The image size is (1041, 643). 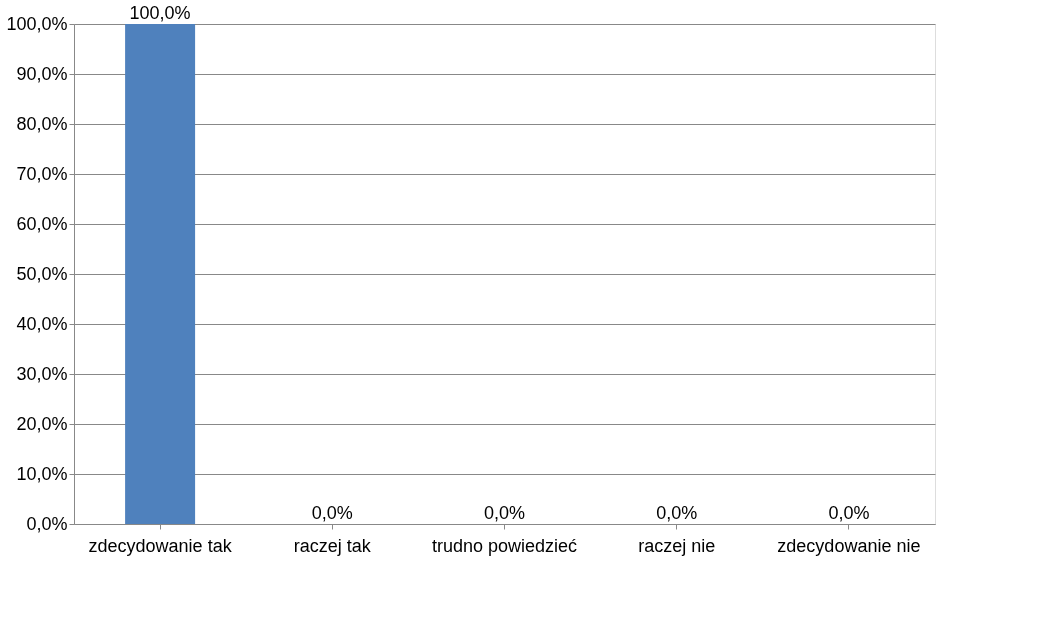 I want to click on y-tick-label: 40,0%, so click(x=42, y=323).